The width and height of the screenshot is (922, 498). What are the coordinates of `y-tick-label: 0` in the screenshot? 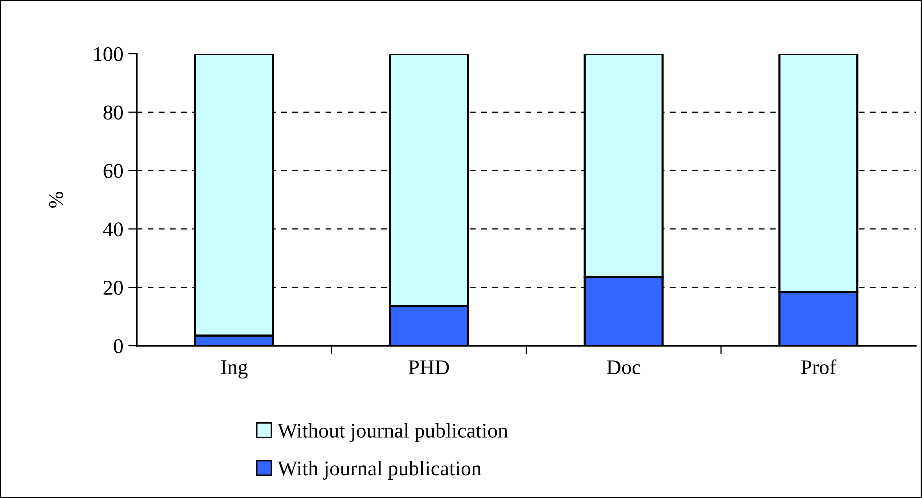 It's located at (119, 346).